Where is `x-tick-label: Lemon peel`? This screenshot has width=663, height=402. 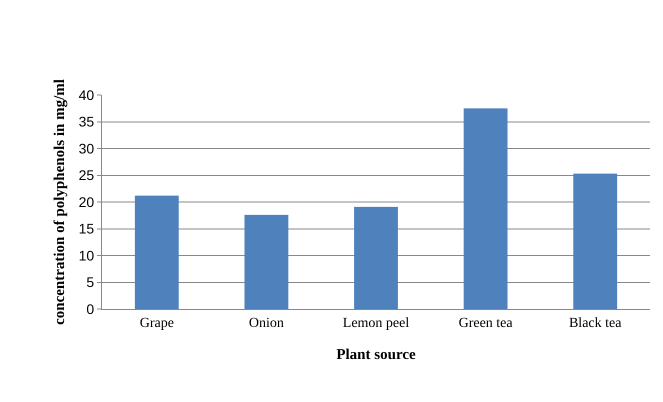 x-tick-label: Lemon peel is located at coordinates (376, 323).